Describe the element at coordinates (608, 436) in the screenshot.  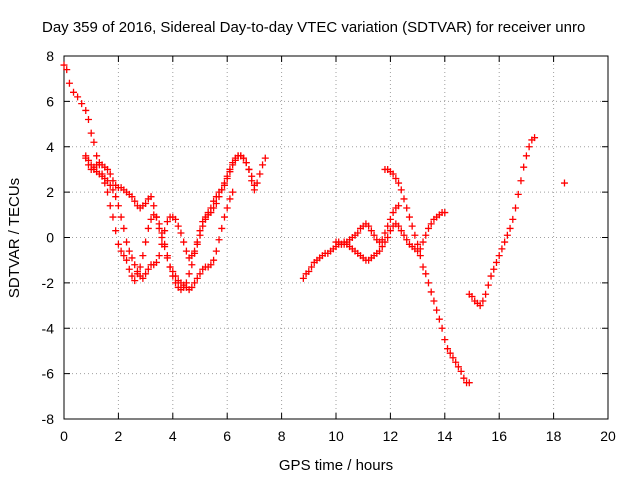
I see `x-tick-label: 20` at that location.